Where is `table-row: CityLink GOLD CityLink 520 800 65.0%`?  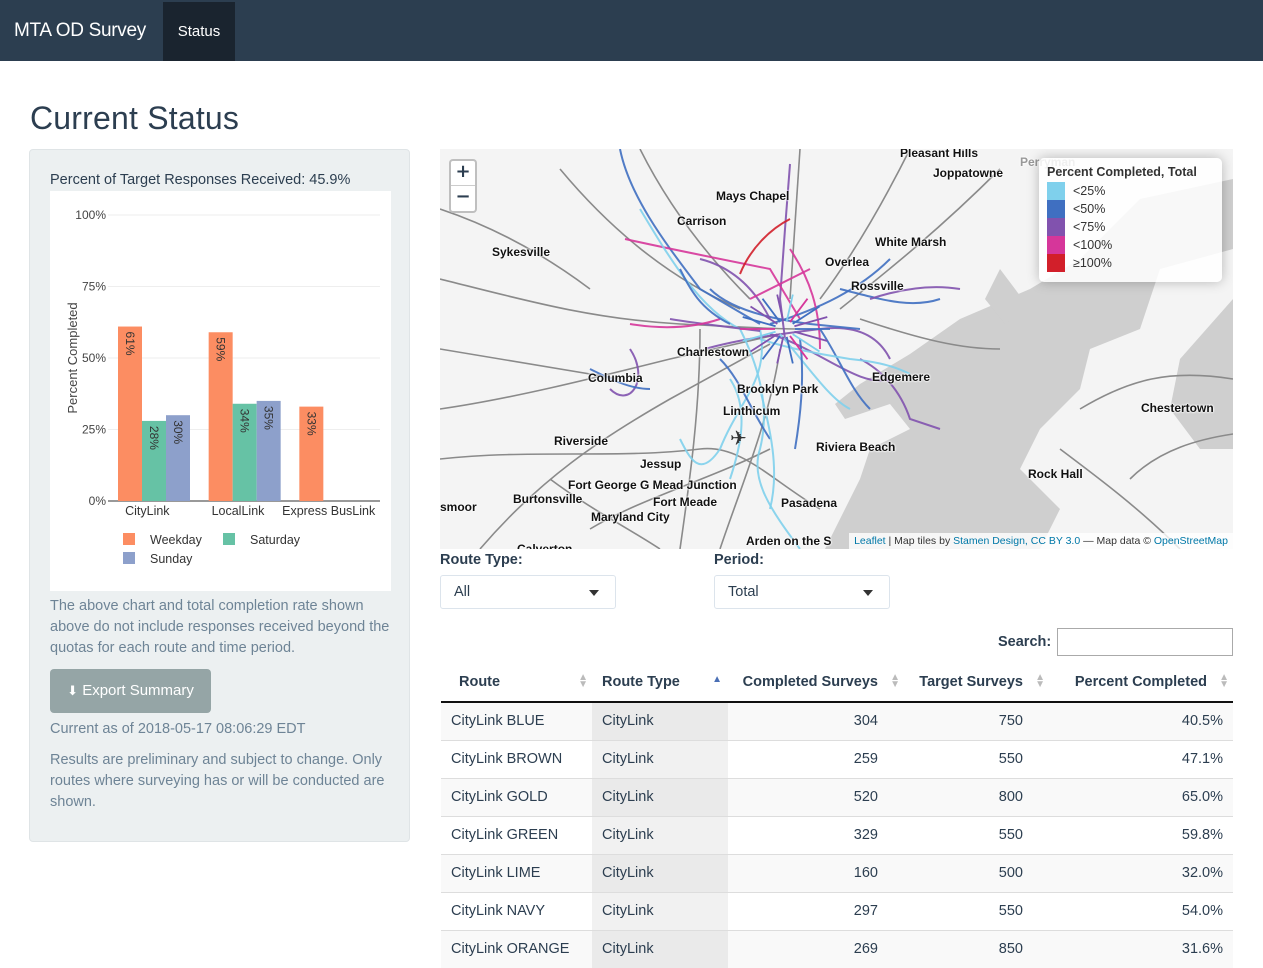
table-row: CityLink GOLD CityLink 520 800 65.0% is located at coordinates (837, 796).